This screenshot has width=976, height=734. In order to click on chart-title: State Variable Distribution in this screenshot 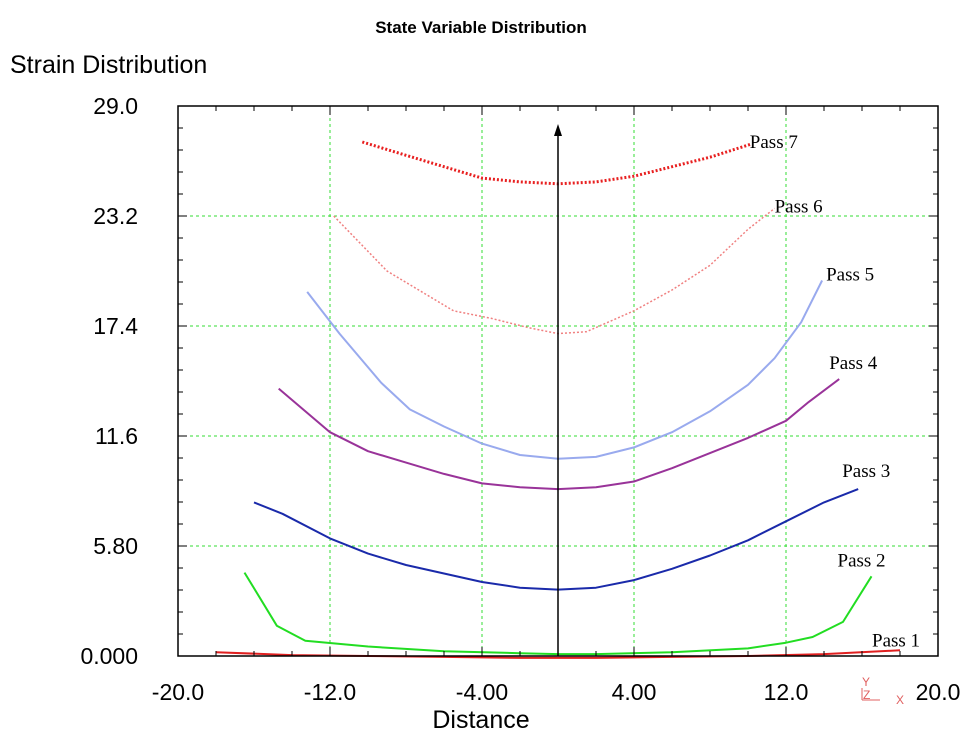, I will do `click(481, 27)`.